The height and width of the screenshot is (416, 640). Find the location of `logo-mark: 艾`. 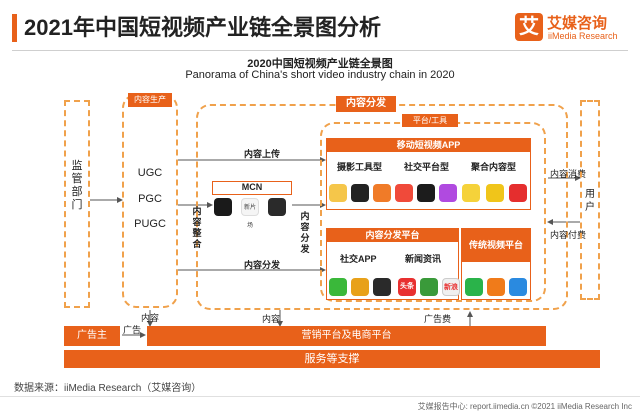

logo-mark: 艾 is located at coordinates (529, 27).